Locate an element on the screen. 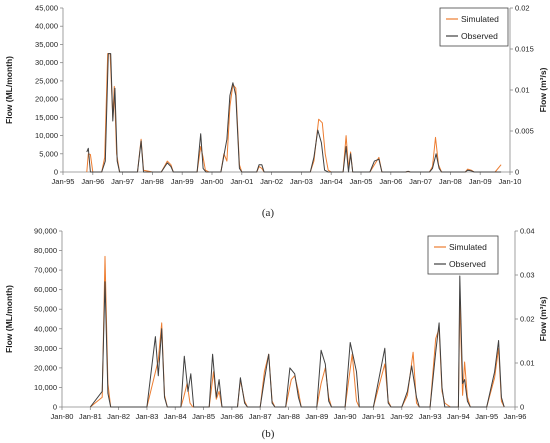 Image resolution: width=550 pixels, height=443 pixels. panel-a-caption: (a) is located at coordinates (268, 213).